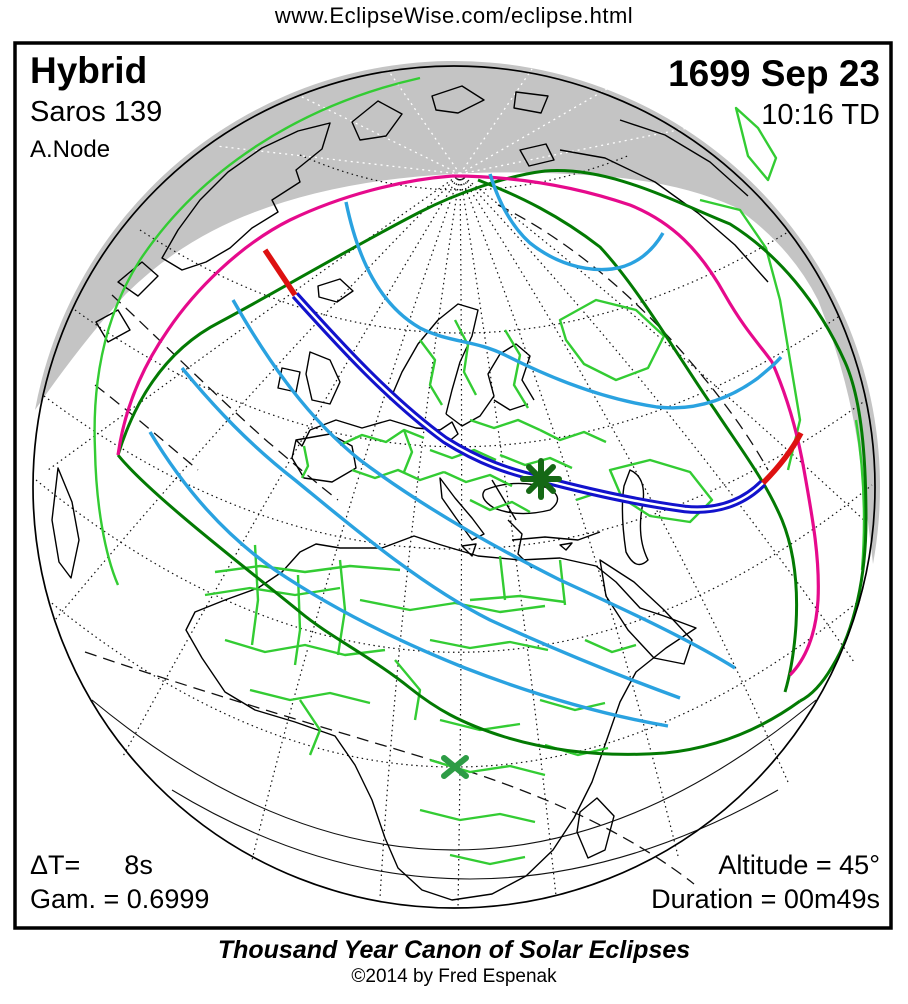 The height and width of the screenshot is (1004, 908). I want to click on polar-meridians-night, so click(457, 121).